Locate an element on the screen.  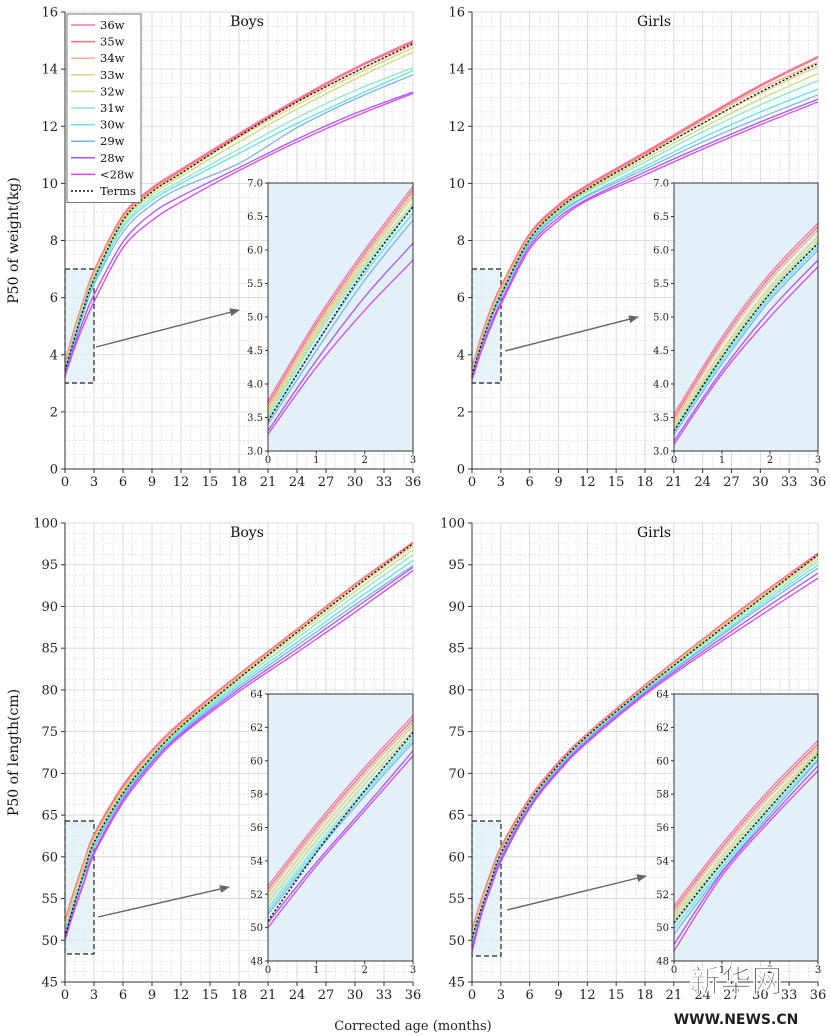
legend-label-29w: 29w is located at coordinates (112, 141).